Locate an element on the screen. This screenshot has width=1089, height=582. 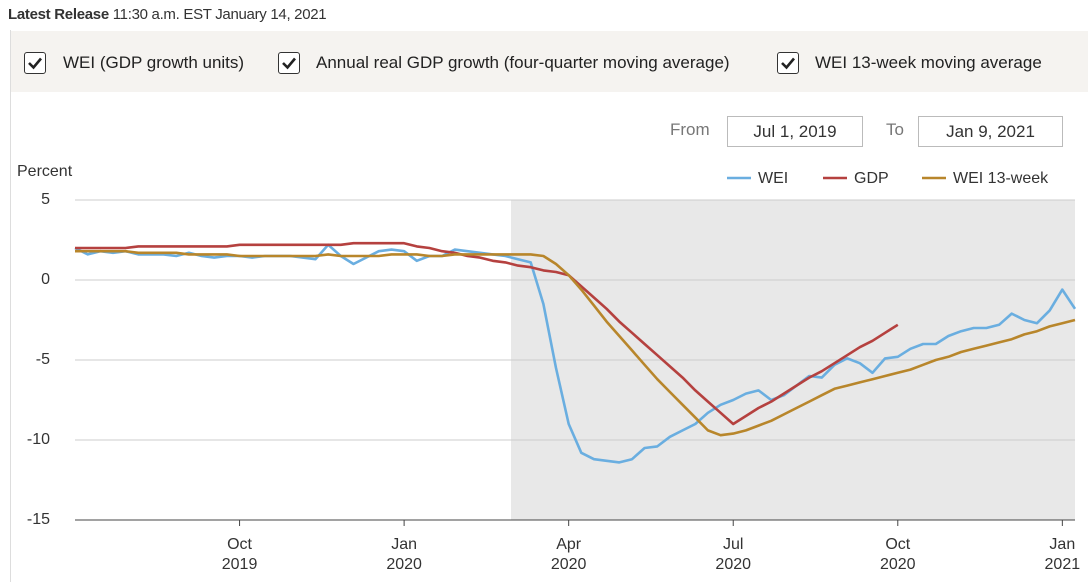
to-label: To is located at coordinates (895, 129).